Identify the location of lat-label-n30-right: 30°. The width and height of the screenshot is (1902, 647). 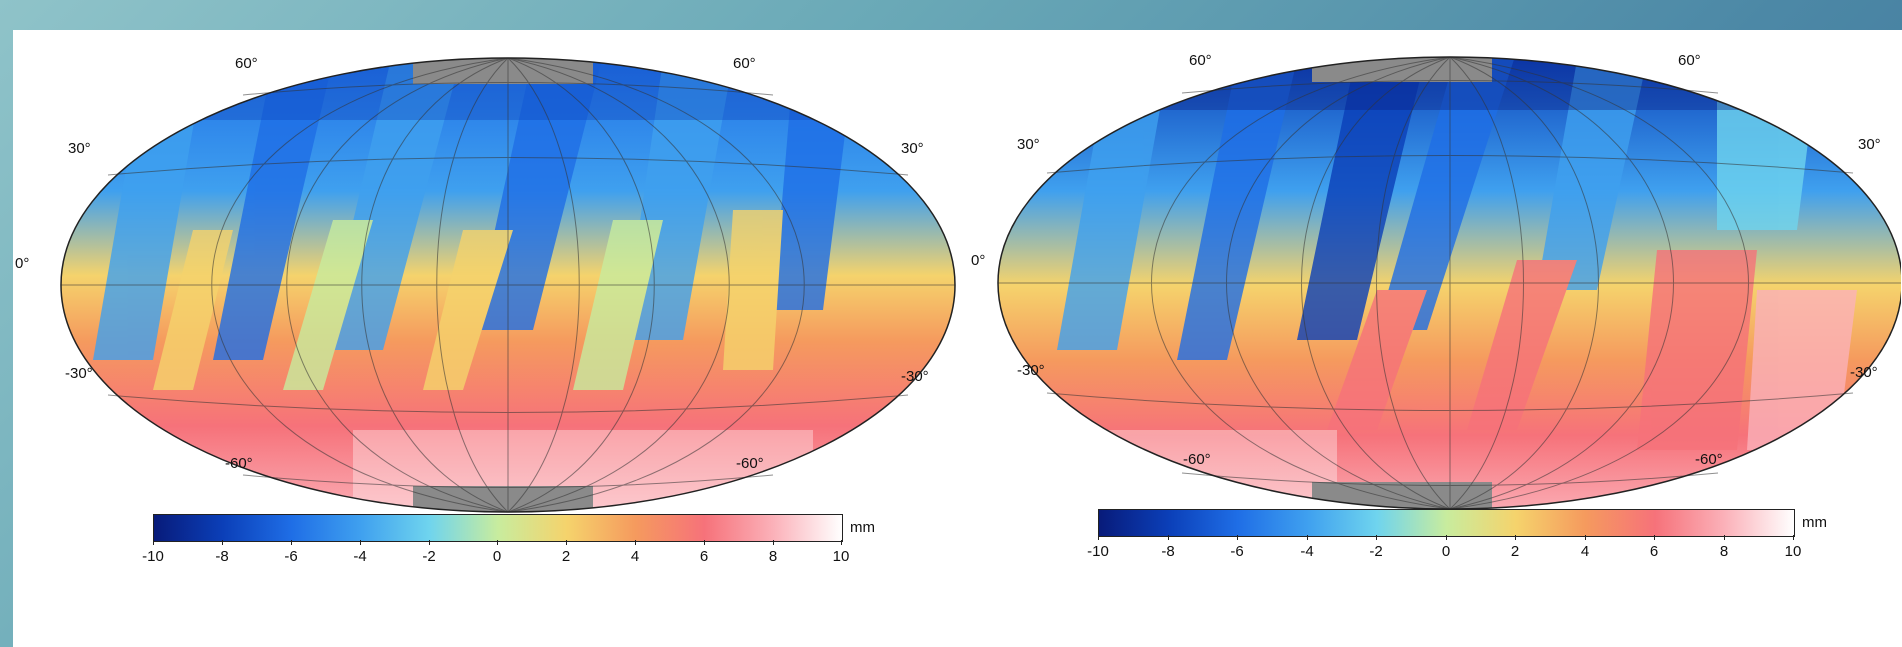
(1028, 144).